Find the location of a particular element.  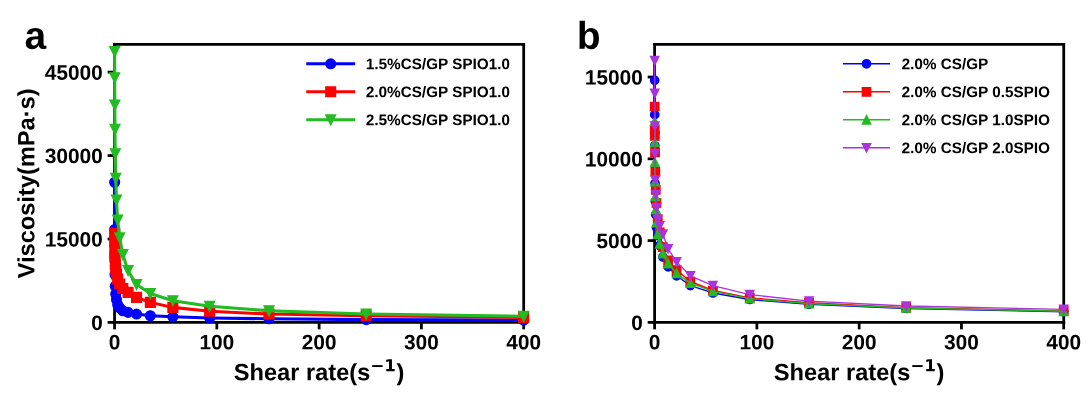

y-tick-label: 45000 is located at coordinates (73, 72).